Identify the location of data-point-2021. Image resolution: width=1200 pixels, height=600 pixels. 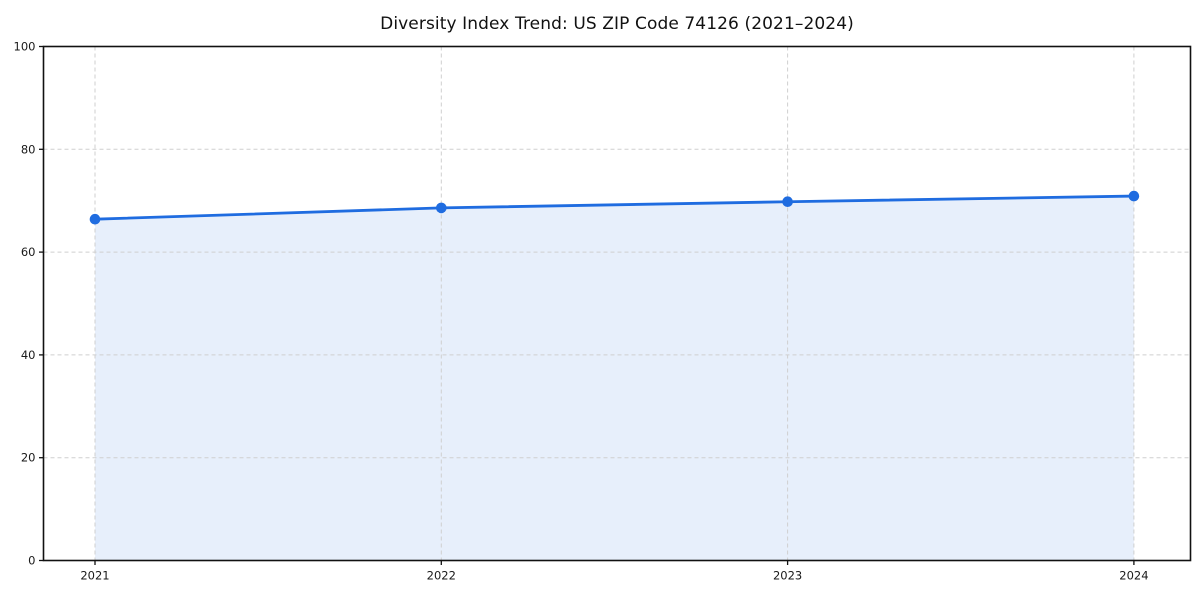
(95, 219).